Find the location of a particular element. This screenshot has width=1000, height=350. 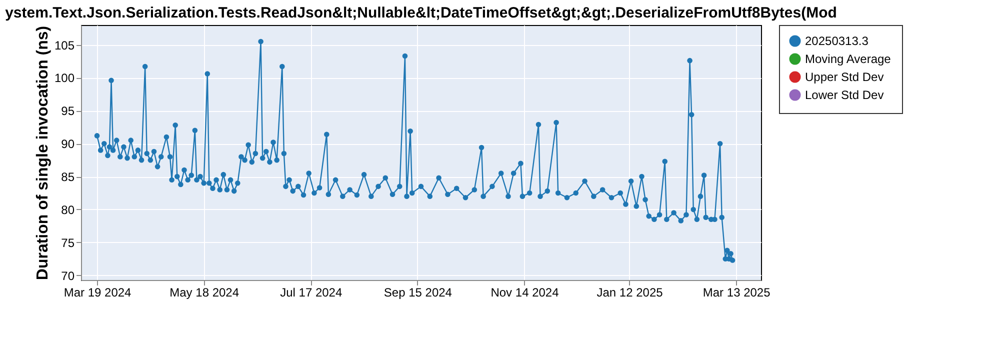

x-tick-label: May 18 2024 is located at coordinates (205, 293).